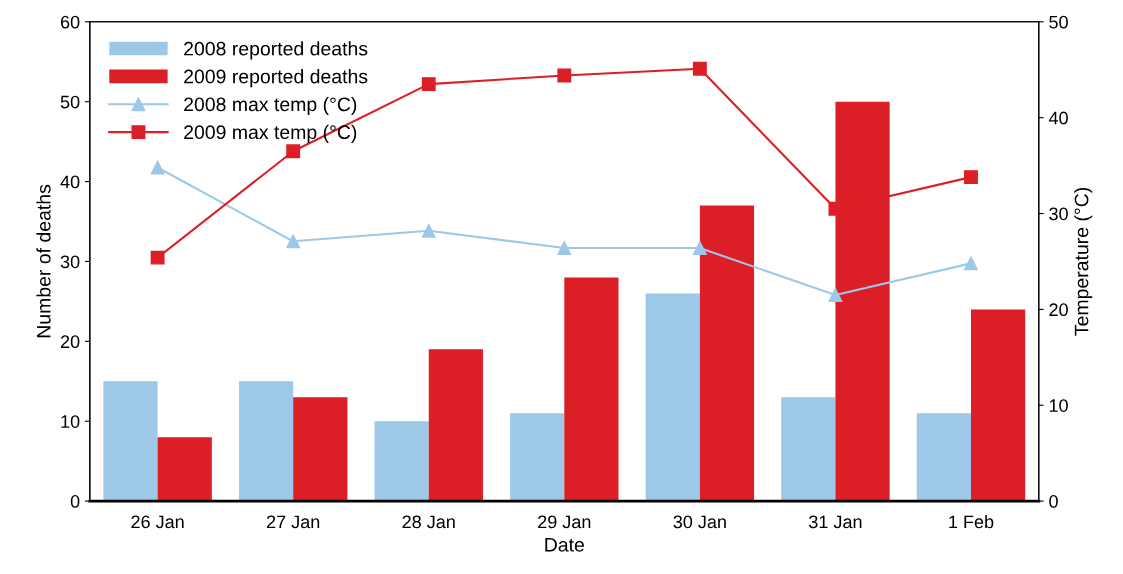 Image resolution: width=1123 pixels, height=574 pixels. Describe the element at coordinates (428, 522) in the screenshot. I see `x-tick-label: 28 Jan` at that location.